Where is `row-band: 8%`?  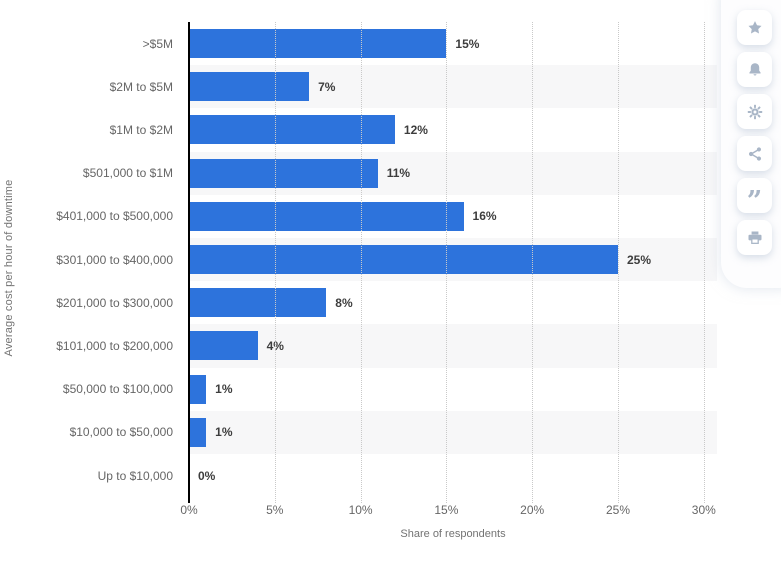
row-band: 8% is located at coordinates (453, 302).